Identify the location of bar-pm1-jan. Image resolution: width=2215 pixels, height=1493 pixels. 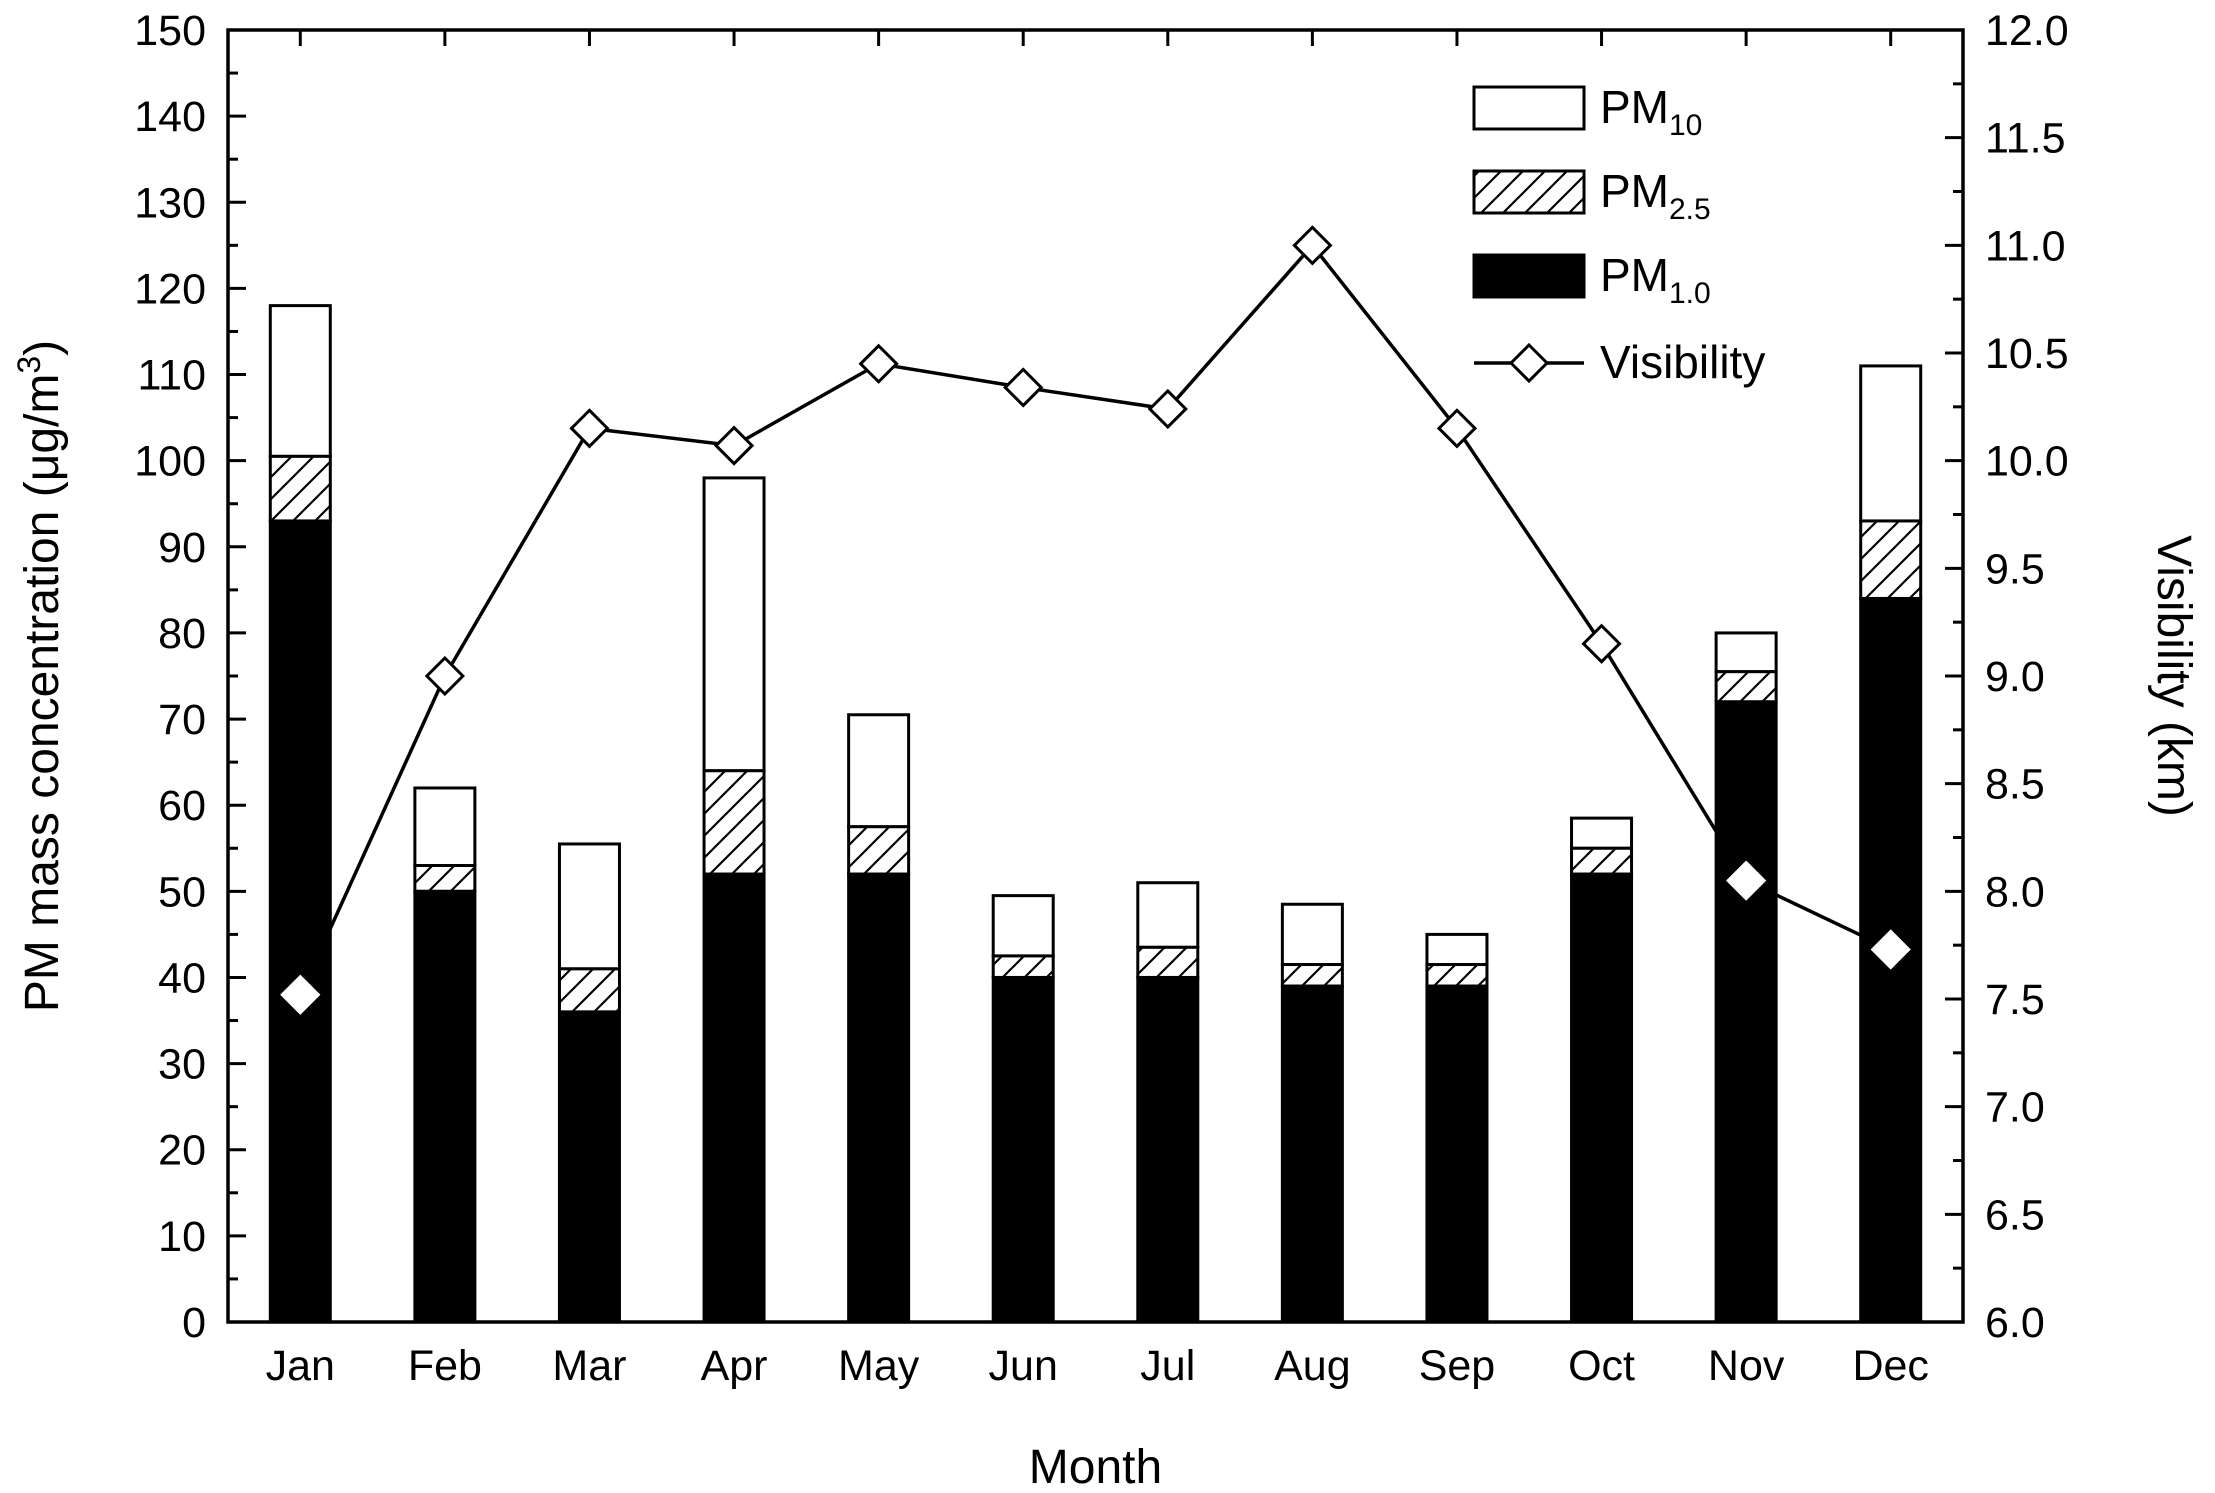
(300, 921).